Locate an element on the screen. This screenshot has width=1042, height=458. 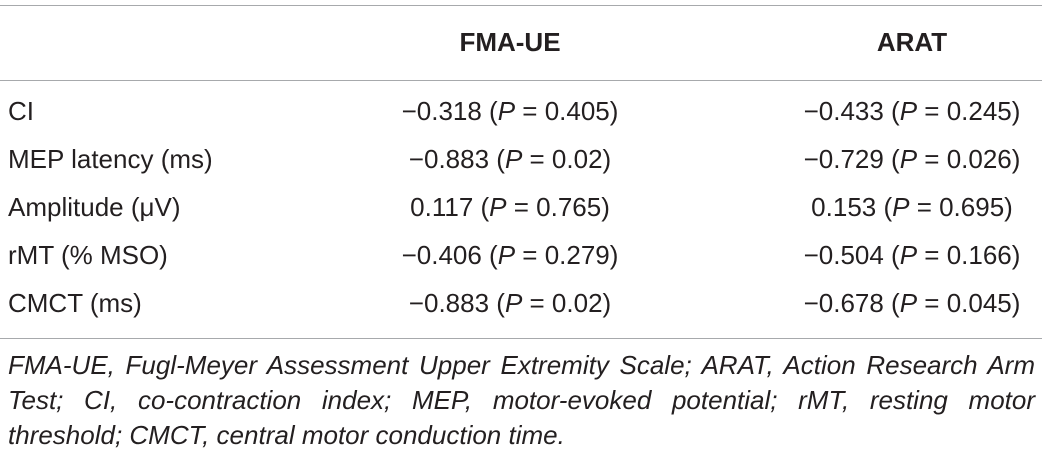
cell-text: = 0.405) is located at coordinates (567, 111).